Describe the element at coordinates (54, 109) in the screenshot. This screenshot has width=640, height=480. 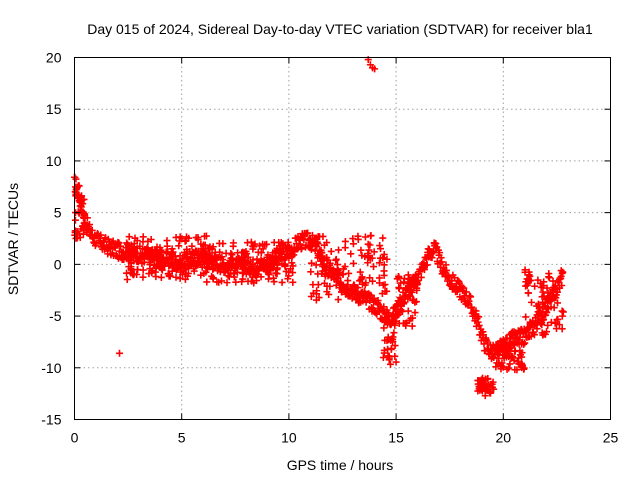
I see `y-tick-label: 15` at that location.